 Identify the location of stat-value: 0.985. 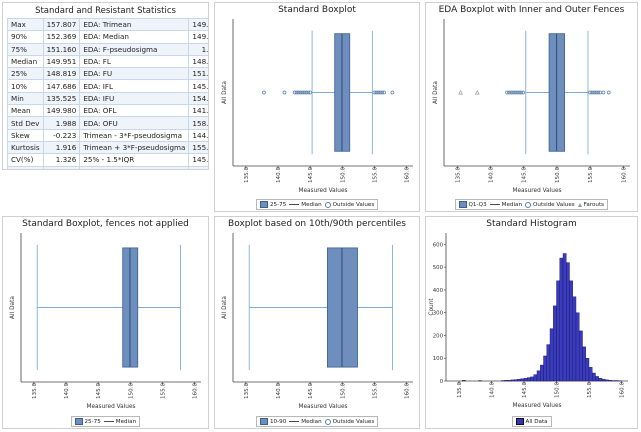
(61, 167).